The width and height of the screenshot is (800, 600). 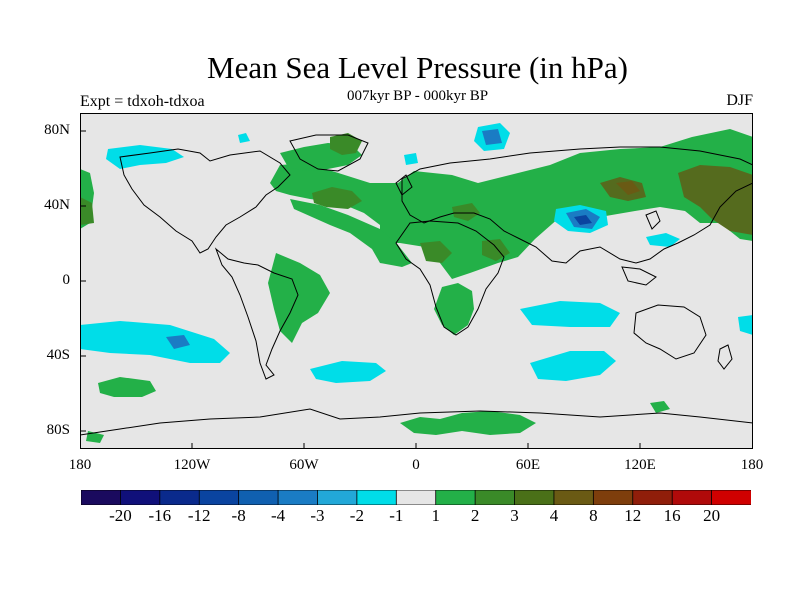 What do you see at coordinates (593, 515) in the screenshot?
I see `colorbar-label: 8` at bounding box center [593, 515].